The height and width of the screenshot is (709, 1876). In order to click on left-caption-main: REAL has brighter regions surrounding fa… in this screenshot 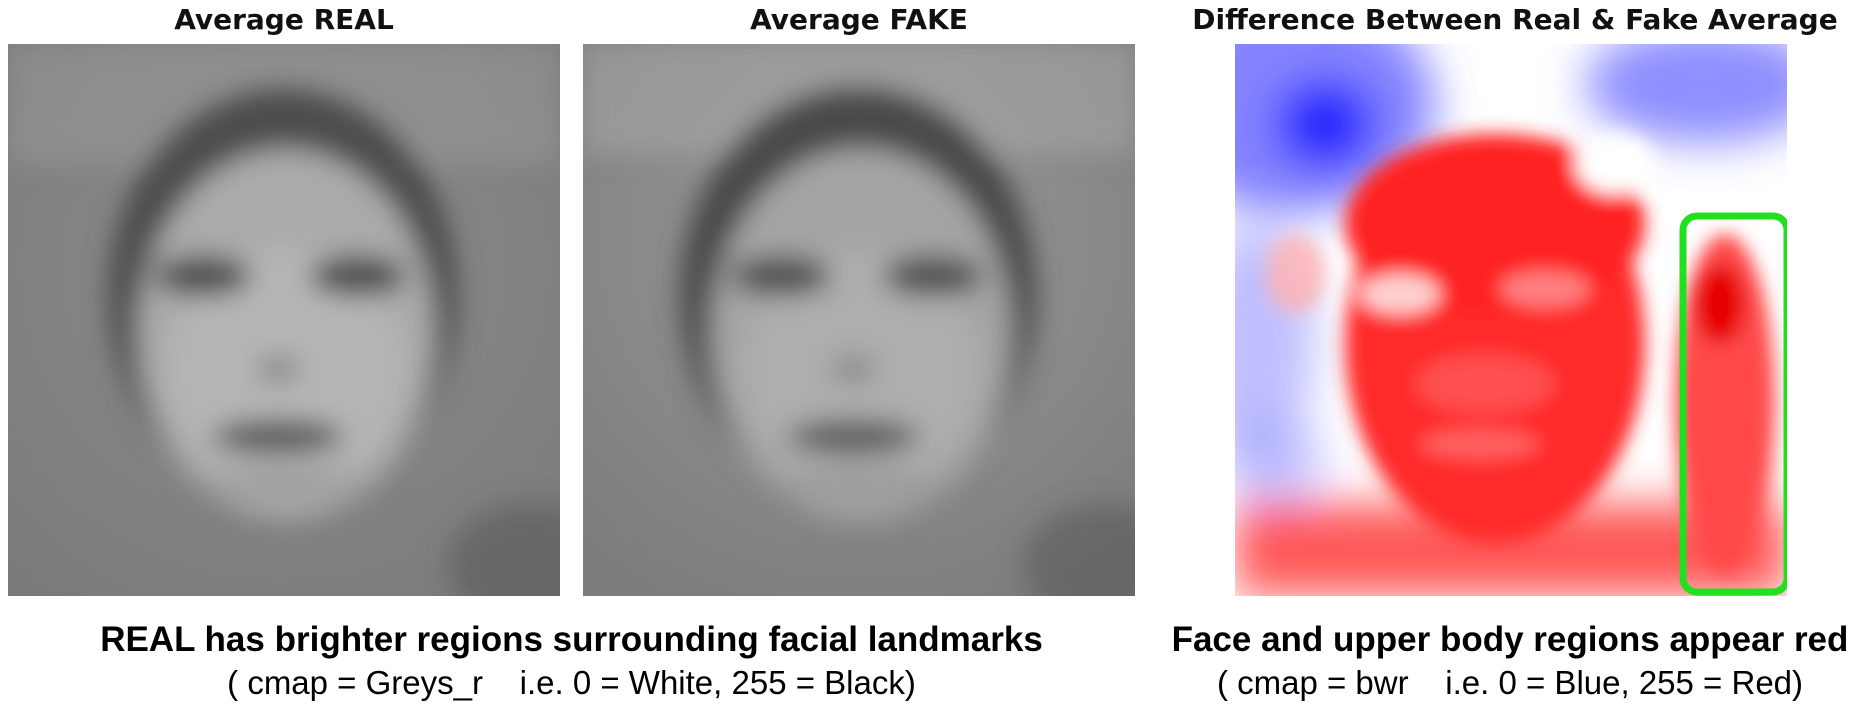, I will do `click(571, 639)`.